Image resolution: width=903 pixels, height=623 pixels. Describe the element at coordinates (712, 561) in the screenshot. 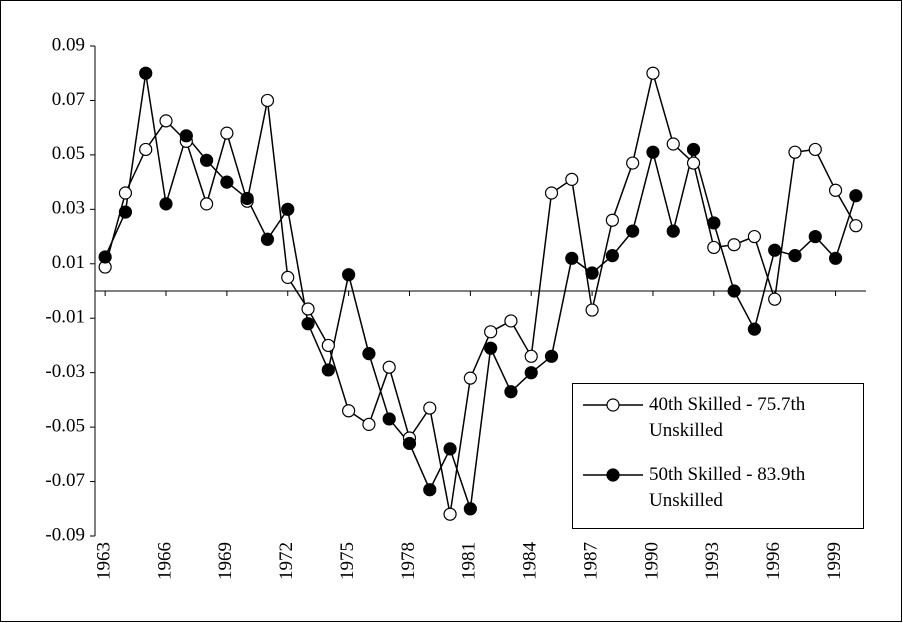

I see `x-tick-label: 1993` at that location.